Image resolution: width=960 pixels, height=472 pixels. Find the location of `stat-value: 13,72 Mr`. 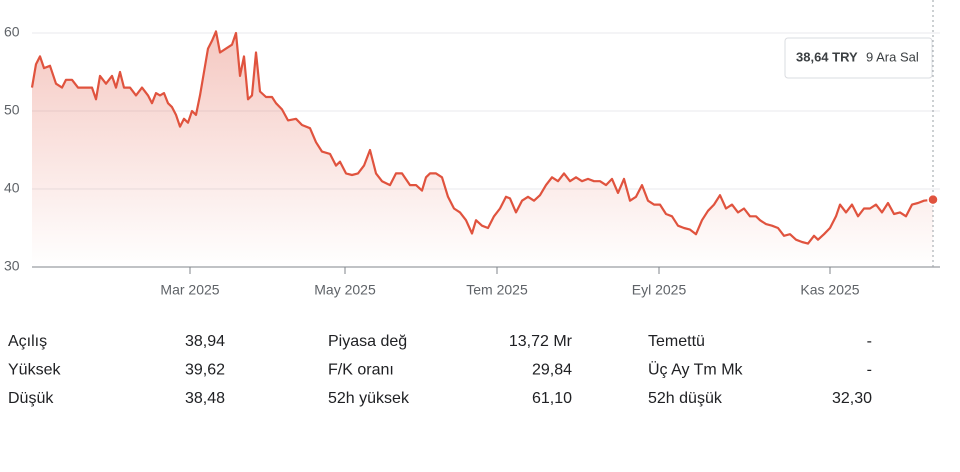

stat-value: 13,72 Mr is located at coordinates (541, 341).